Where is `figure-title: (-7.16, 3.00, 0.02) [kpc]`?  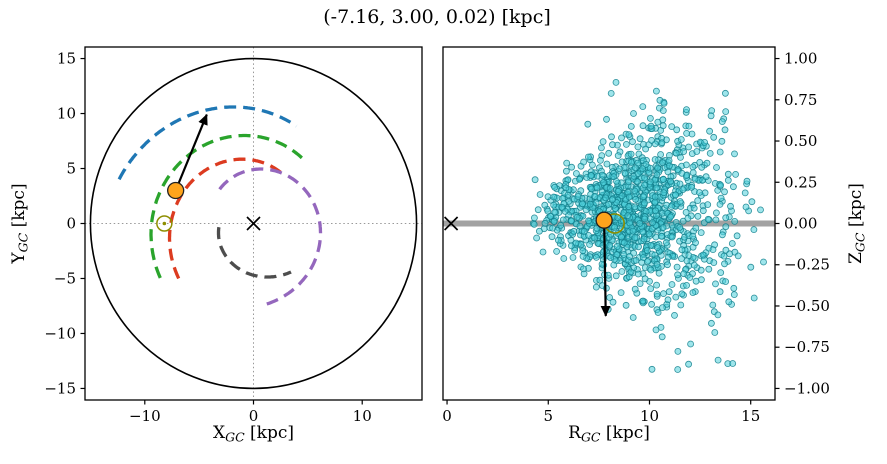
figure-title: (-7.16, 3.00, 0.02) [kpc] is located at coordinates (437, 17).